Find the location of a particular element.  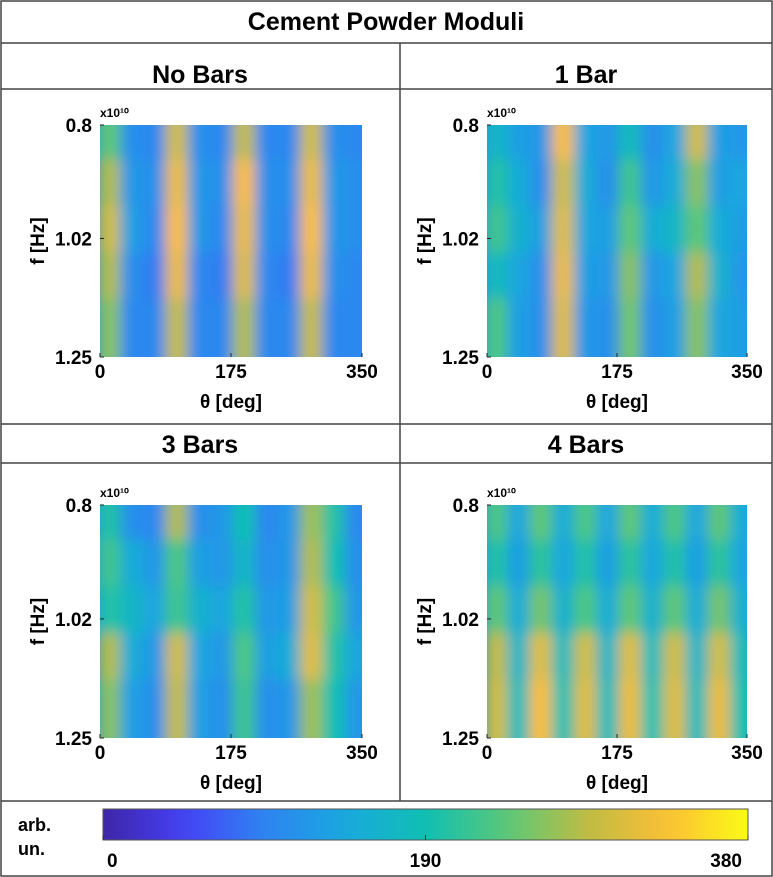

panel-title: 1 Bar is located at coordinates (586, 75).